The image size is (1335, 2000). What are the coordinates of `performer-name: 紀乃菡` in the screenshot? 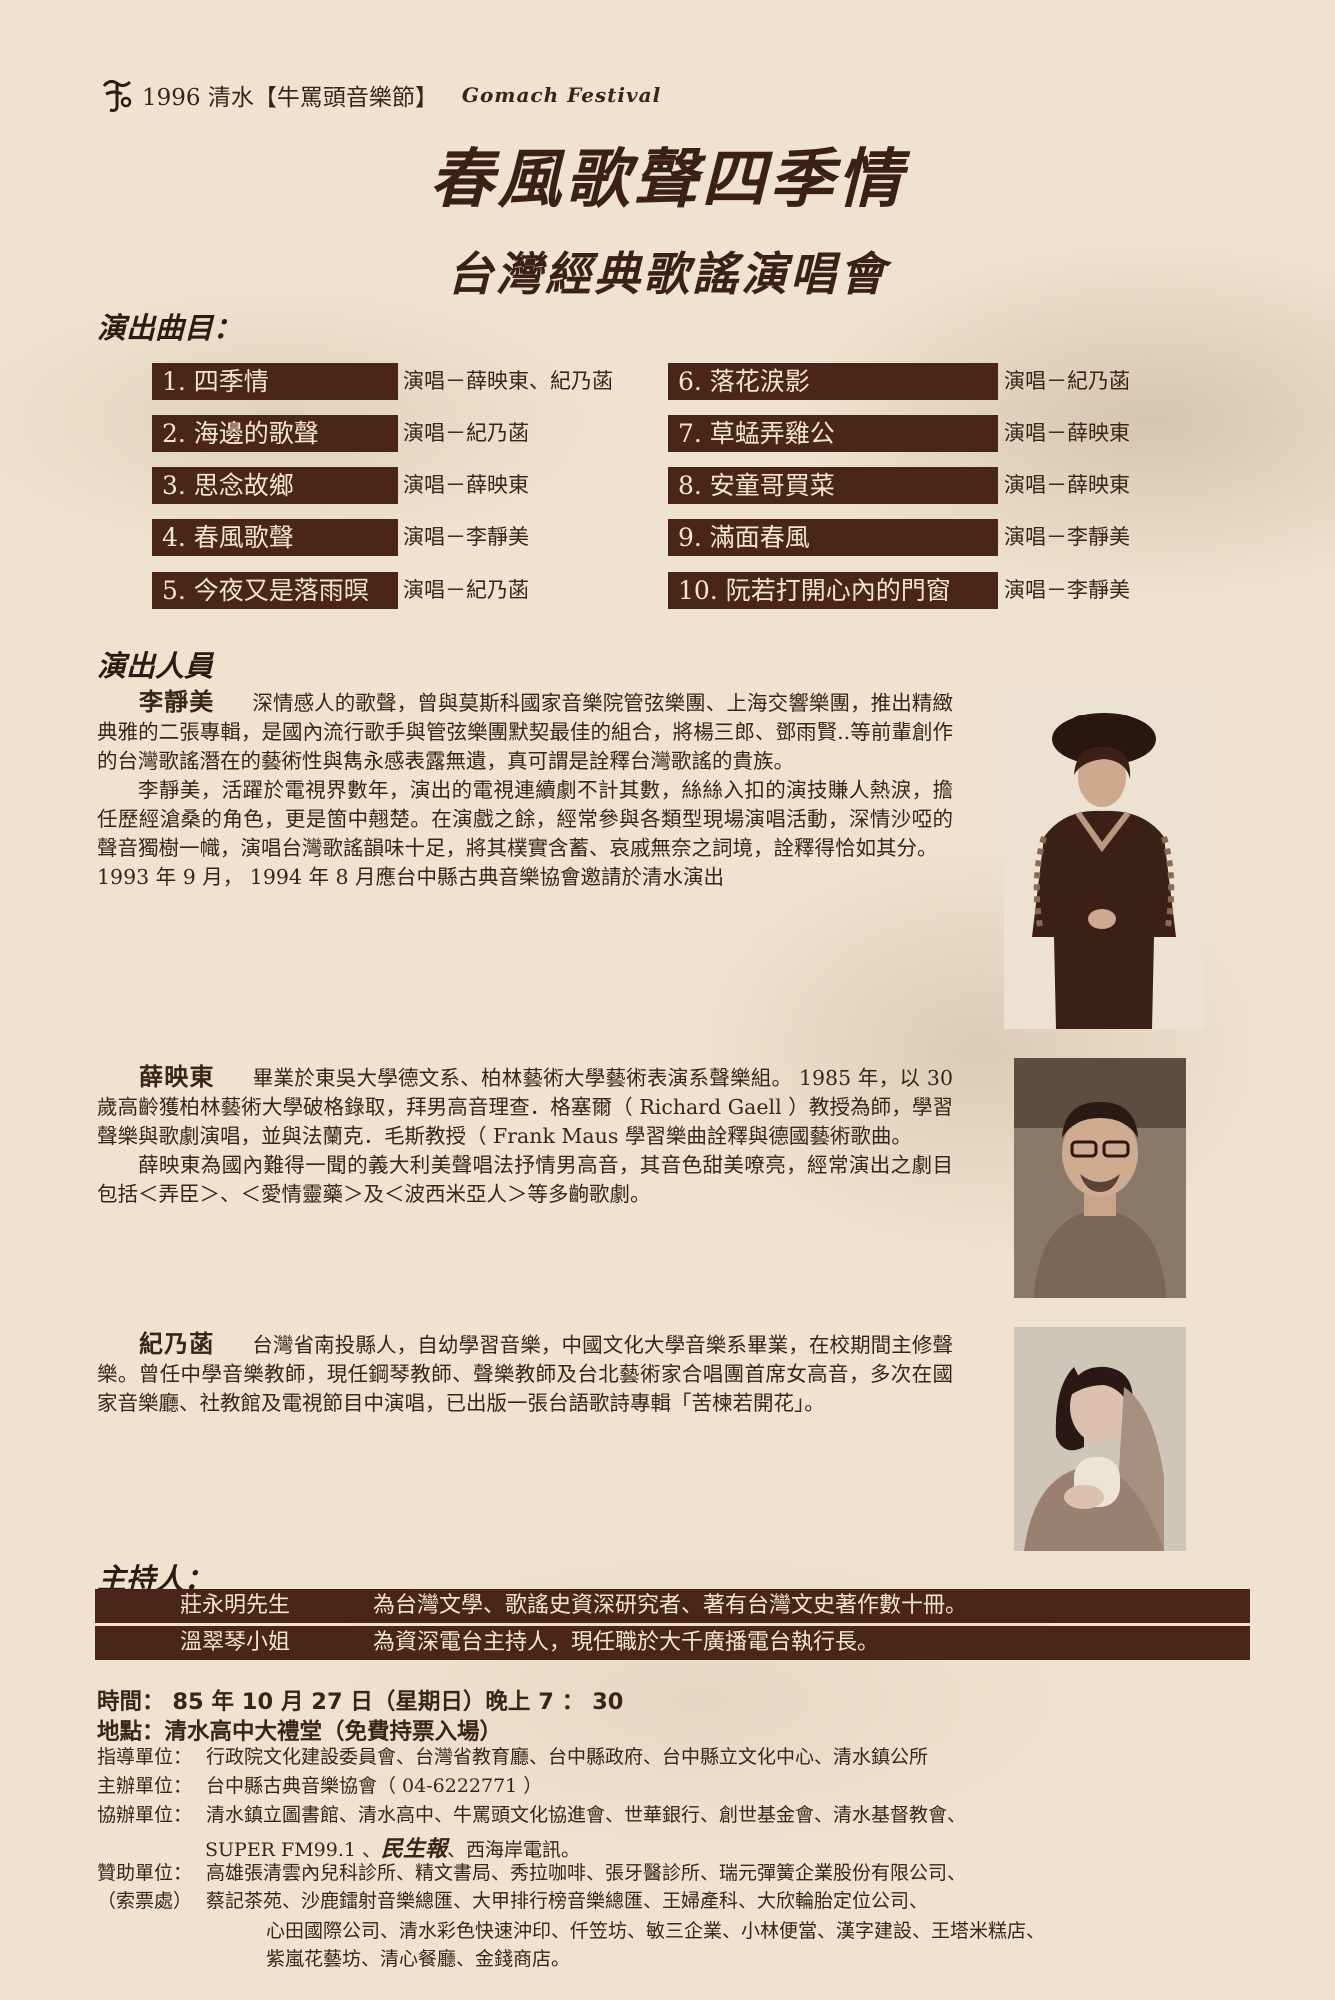 It's located at (177, 1343).